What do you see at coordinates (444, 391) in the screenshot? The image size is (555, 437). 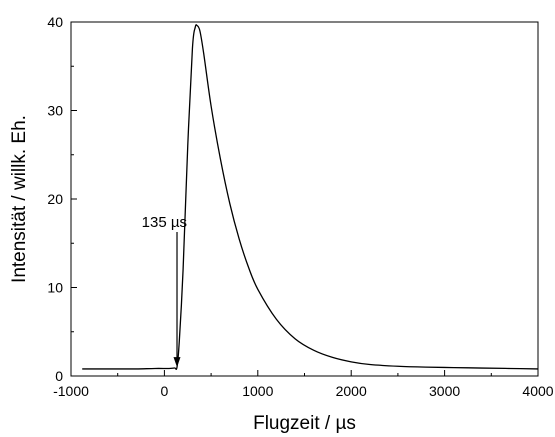 I see `x-tick-label: 3000` at bounding box center [444, 391].